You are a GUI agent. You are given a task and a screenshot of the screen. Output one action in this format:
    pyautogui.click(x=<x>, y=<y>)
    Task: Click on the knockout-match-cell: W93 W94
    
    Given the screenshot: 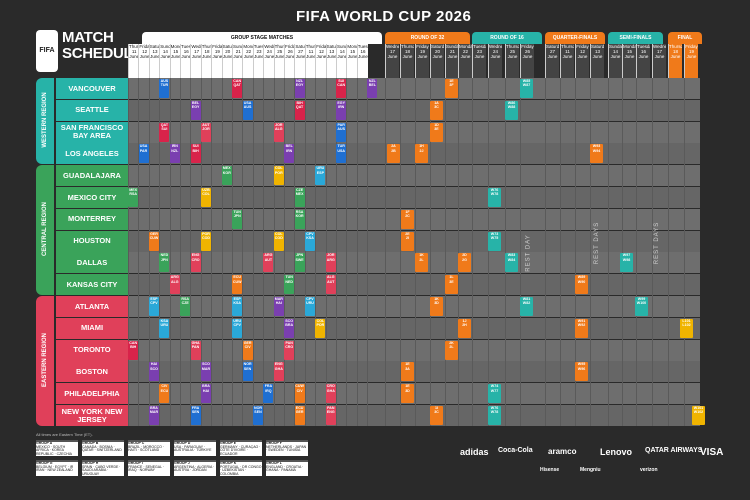 What is the action you would take?
    pyautogui.click(x=596, y=154)
    